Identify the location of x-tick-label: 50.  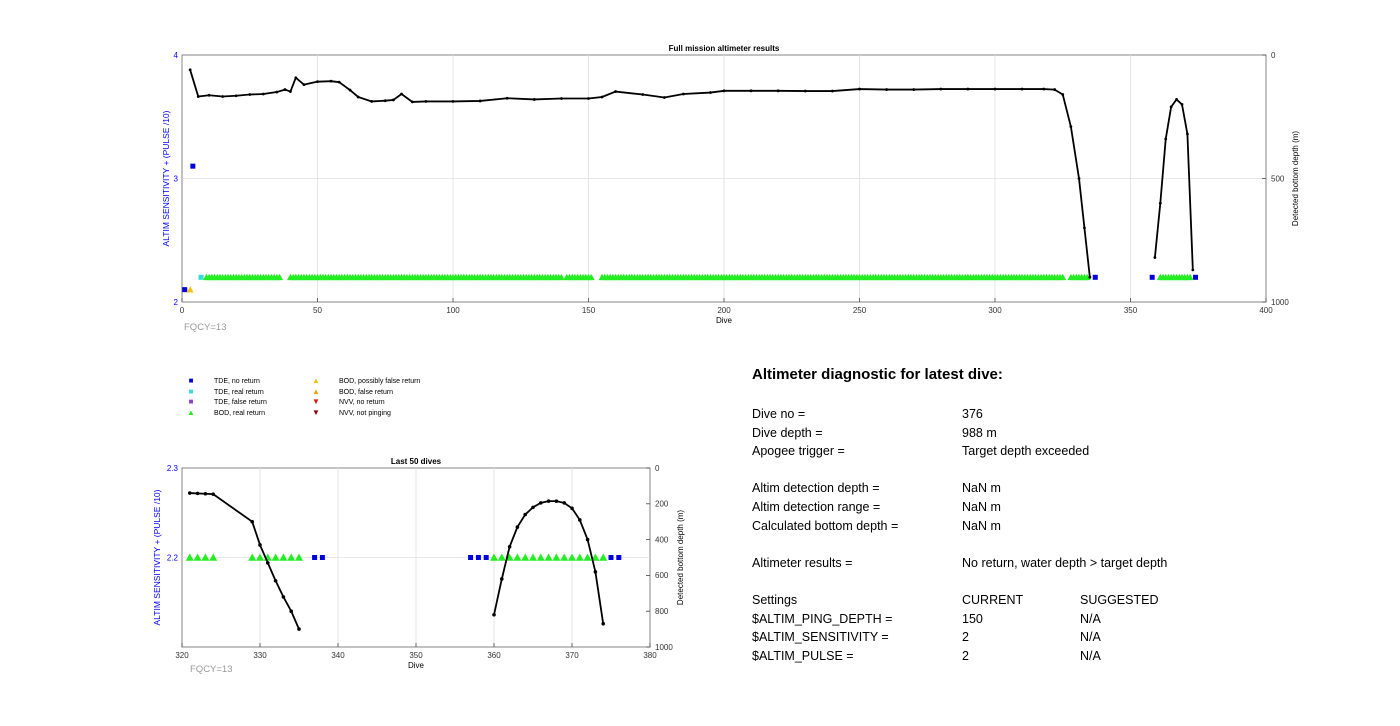
(317, 310).